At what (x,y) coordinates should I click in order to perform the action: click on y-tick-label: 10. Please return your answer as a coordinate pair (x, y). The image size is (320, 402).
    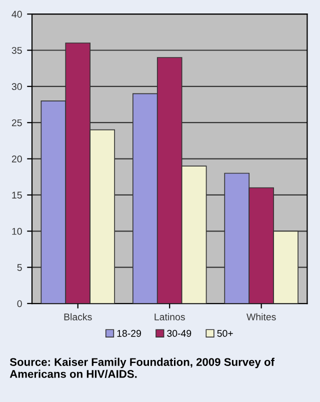
    Looking at the image, I should click on (17, 231).